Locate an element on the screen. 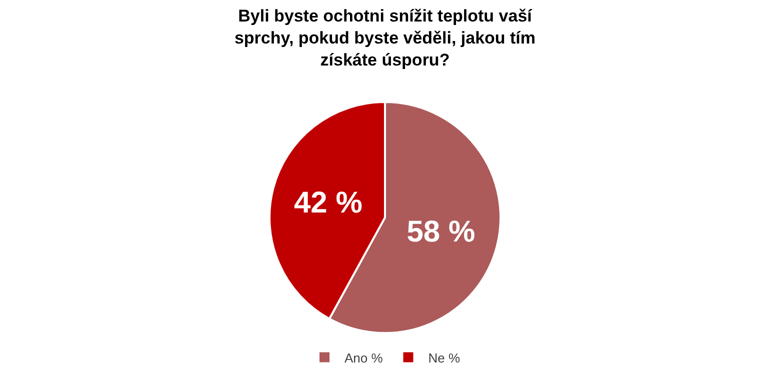 The width and height of the screenshot is (770, 391). data-label: 58 % is located at coordinates (441, 231).